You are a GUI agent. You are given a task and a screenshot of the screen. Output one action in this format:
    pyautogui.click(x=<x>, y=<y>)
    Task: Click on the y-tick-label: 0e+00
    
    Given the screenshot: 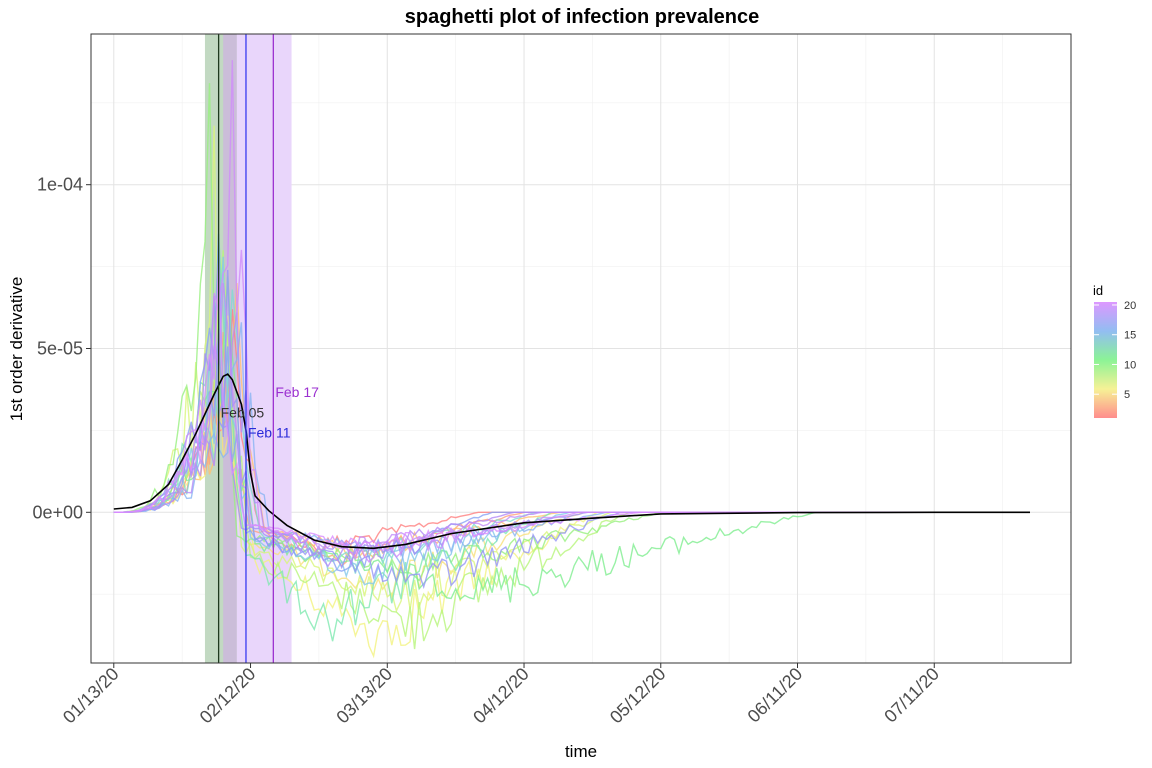 What is the action you would take?
    pyautogui.click(x=57, y=512)
    